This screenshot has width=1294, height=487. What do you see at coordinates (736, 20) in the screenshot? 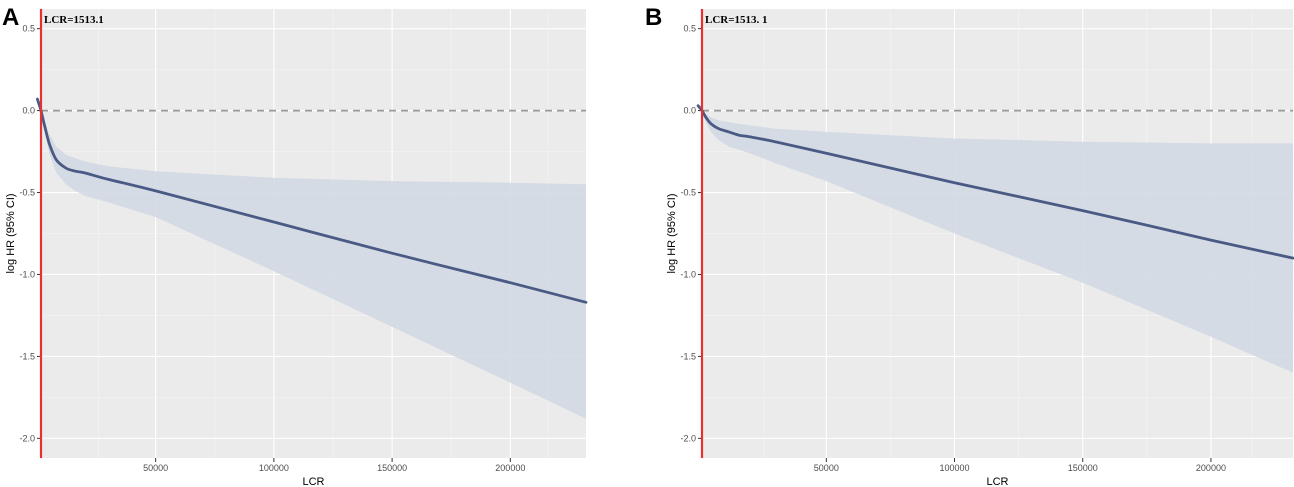
I see `cutoff-label: LCR=1513. 1` at bounding box center [736, 20].